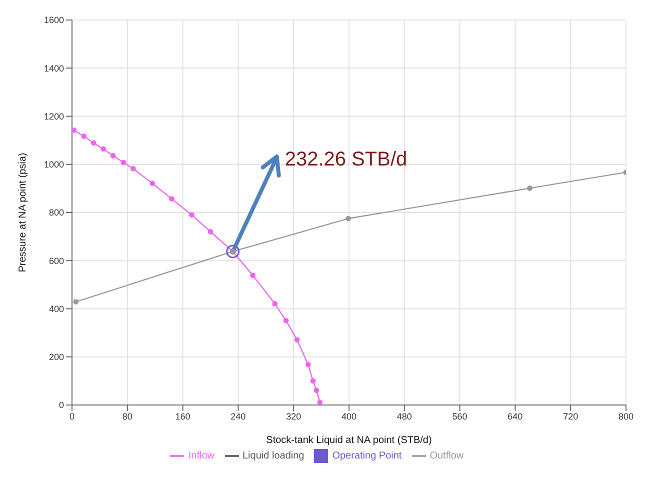  Describe the element at coordinates (460, 416) in the screenshot. I see `x-tick-label: 560` at that location.